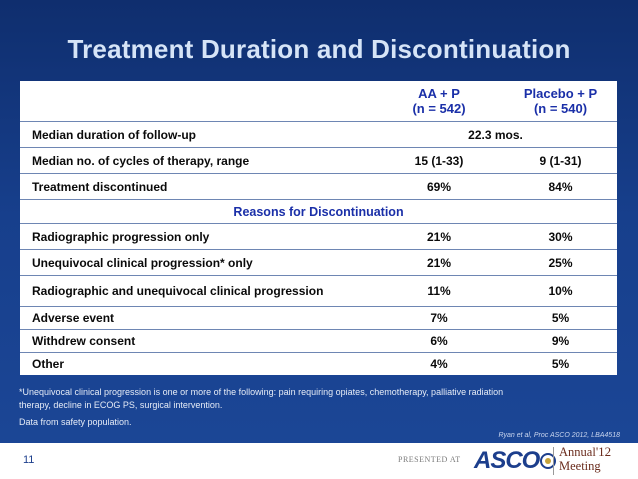 This screenshot has width=638, height=479. What do you see at coordinates (48, 364) in the screenshot?
I see `row-label: Other` at bounding box center [48, 364].